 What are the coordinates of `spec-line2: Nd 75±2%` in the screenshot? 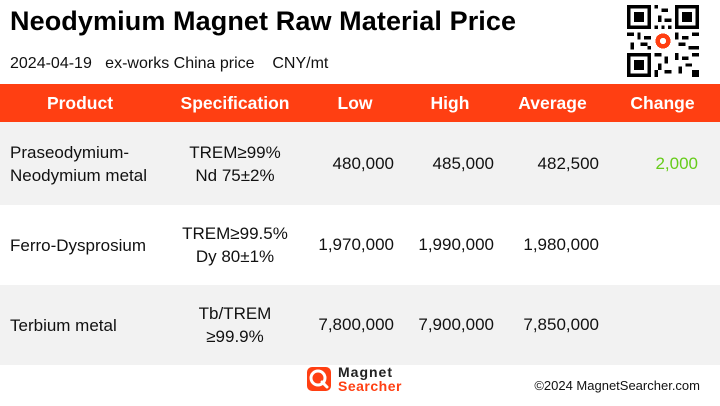 It's located at (235, 175).